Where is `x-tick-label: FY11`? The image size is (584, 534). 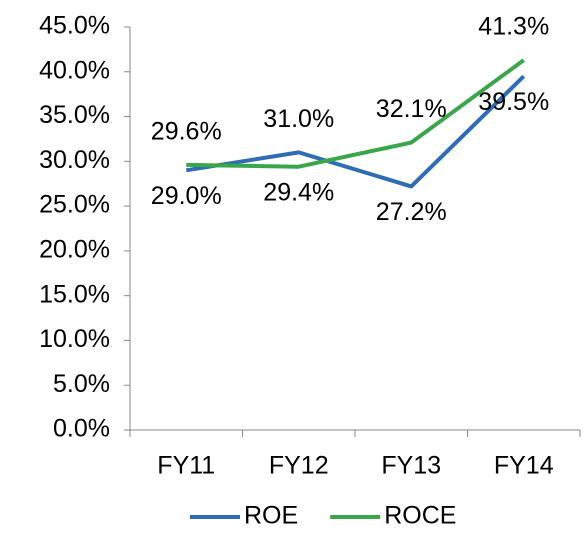 x-tick-label: FY11 is located at coordinates (186, 466).